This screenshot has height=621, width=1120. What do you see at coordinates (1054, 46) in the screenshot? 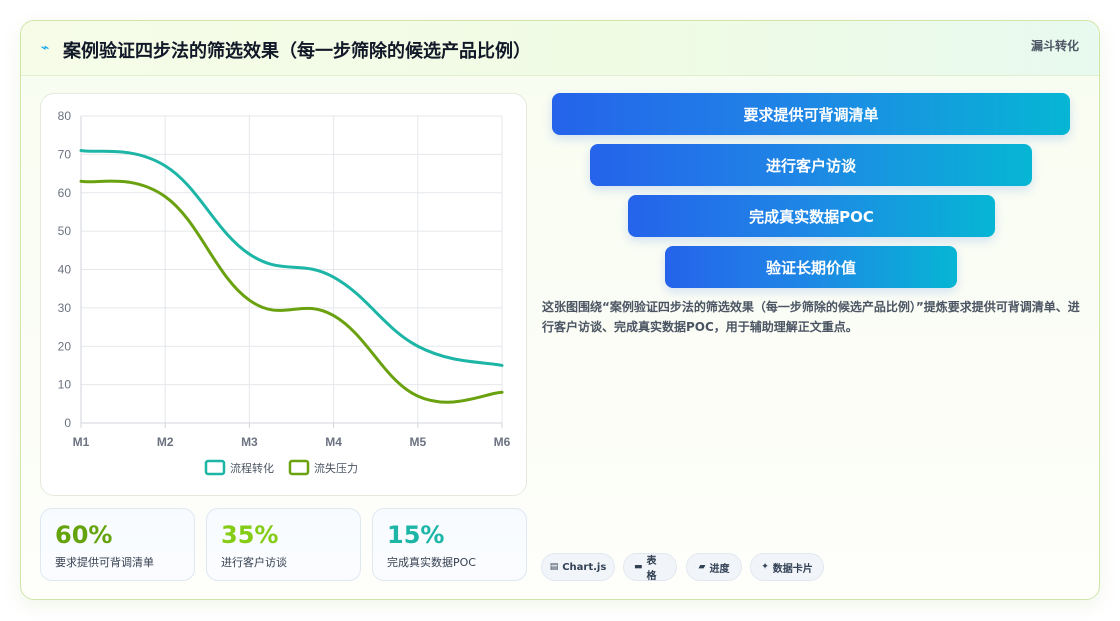
I see `funnel-tag: 漏斗转化` at bounding box center [1054, 46].